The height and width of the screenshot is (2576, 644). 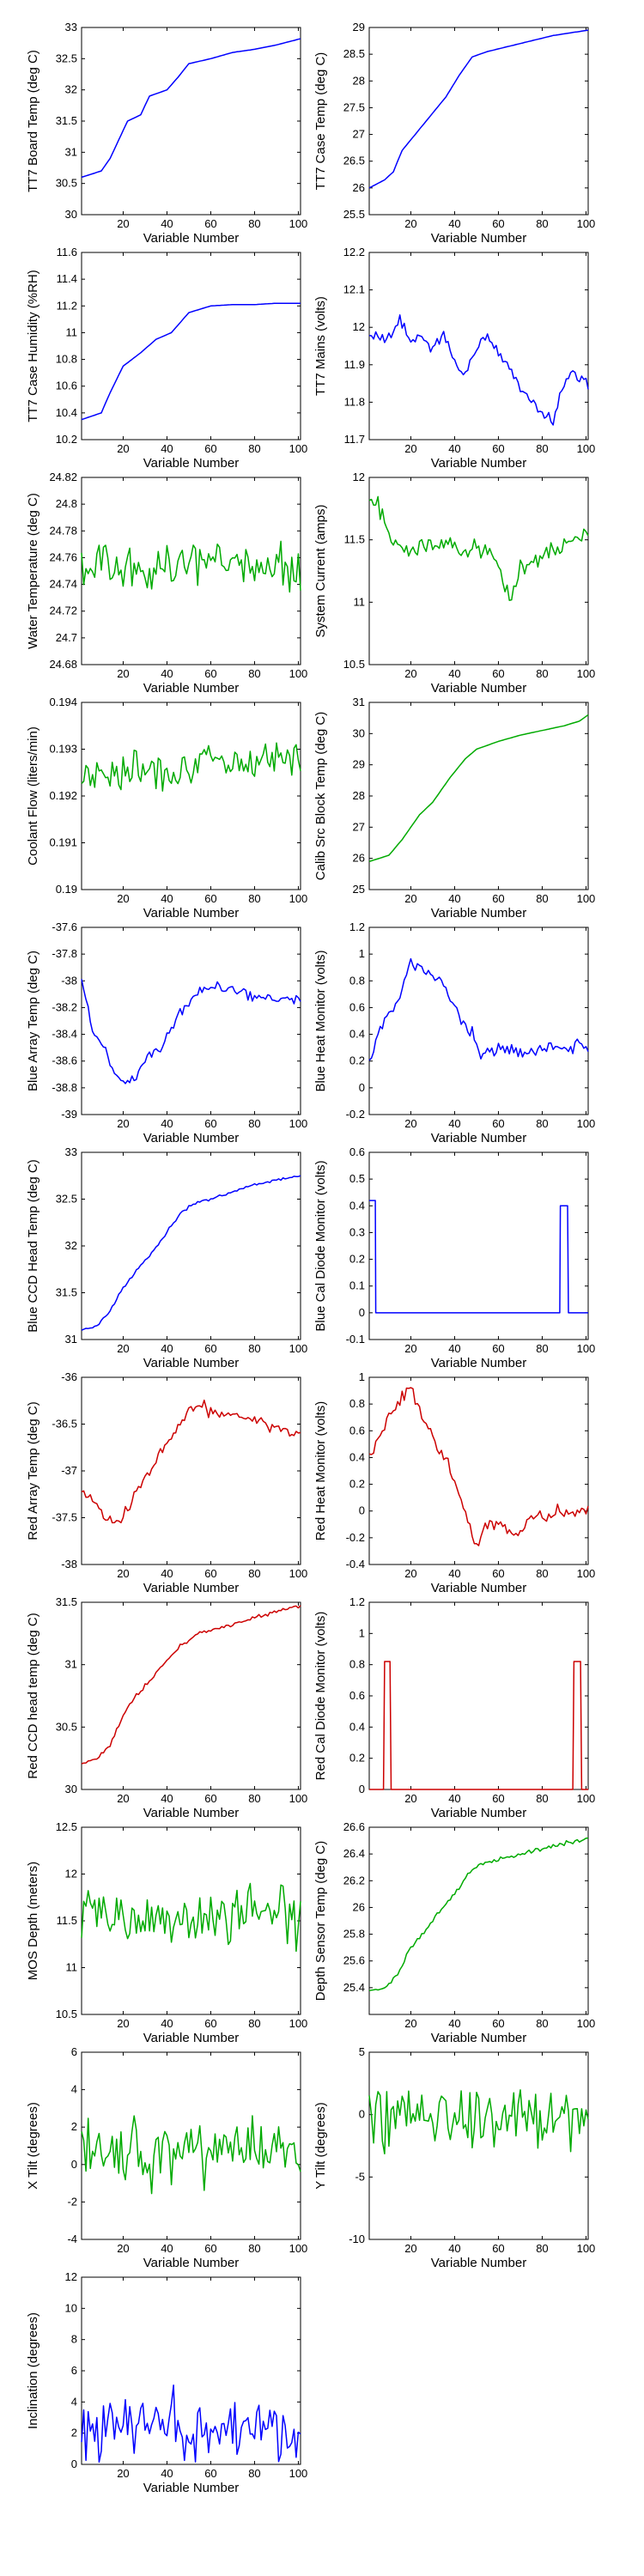 I want to click on y-tick-label: -36, so click(x=69, y=1376).